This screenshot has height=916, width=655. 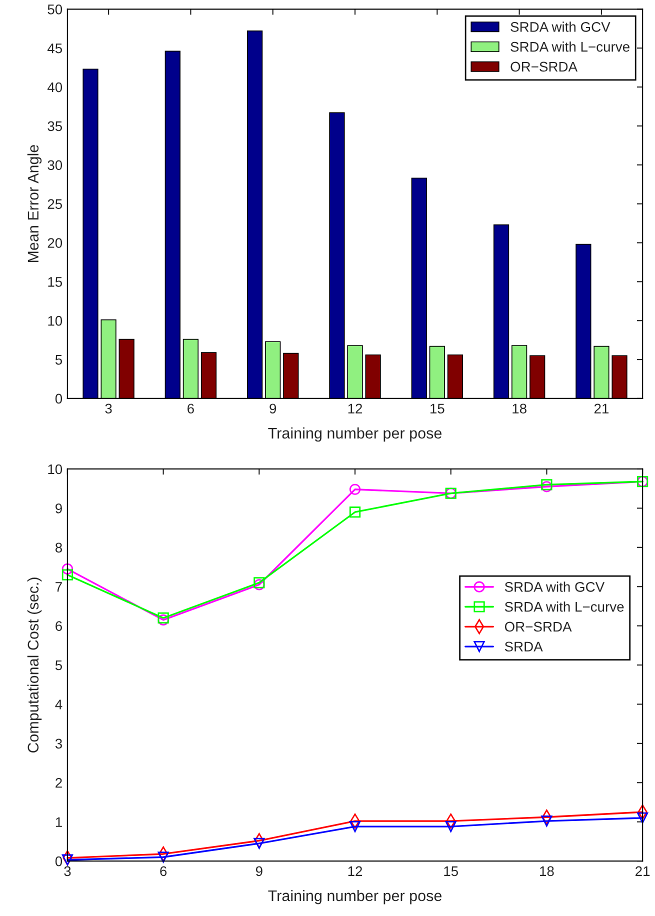 I want to click on y-axis-title: Computational Cost (sec.), so click(x=34, y=665).